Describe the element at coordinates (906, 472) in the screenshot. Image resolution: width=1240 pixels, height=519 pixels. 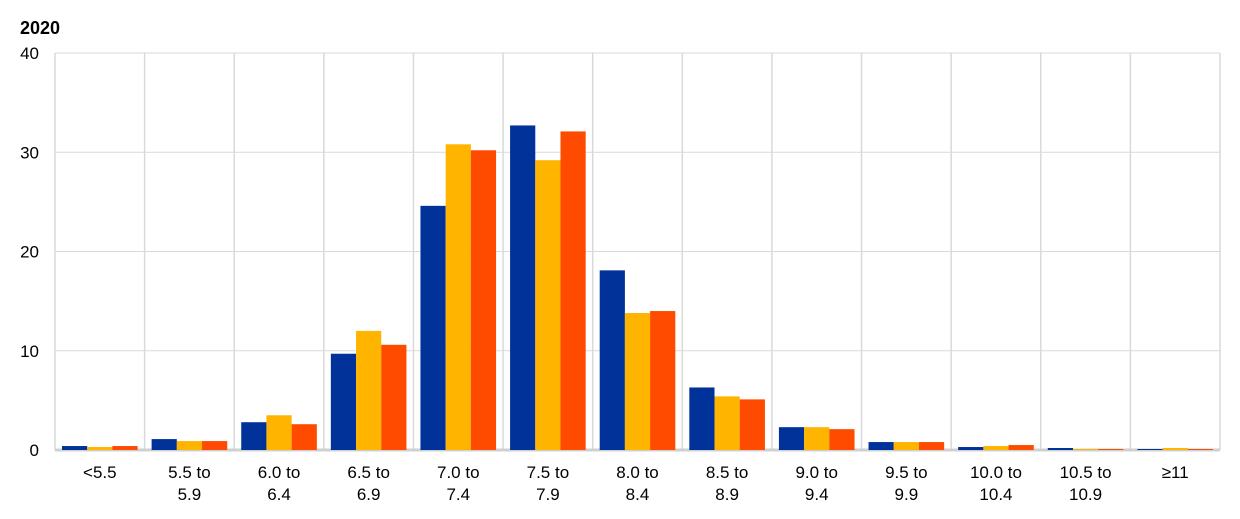
I see `x-tick-label-line: 9.5 to` at that location.